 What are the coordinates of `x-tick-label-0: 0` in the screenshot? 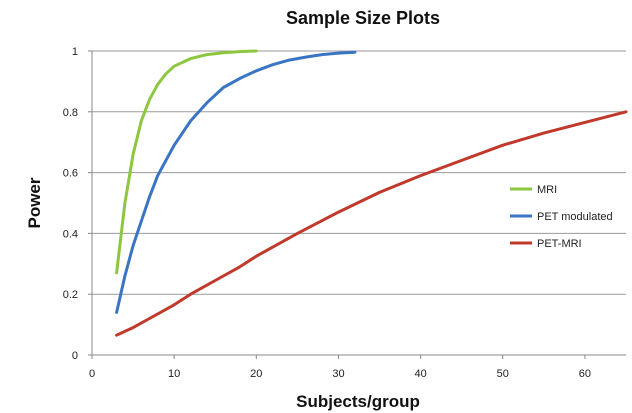 It's located at (92, 374).